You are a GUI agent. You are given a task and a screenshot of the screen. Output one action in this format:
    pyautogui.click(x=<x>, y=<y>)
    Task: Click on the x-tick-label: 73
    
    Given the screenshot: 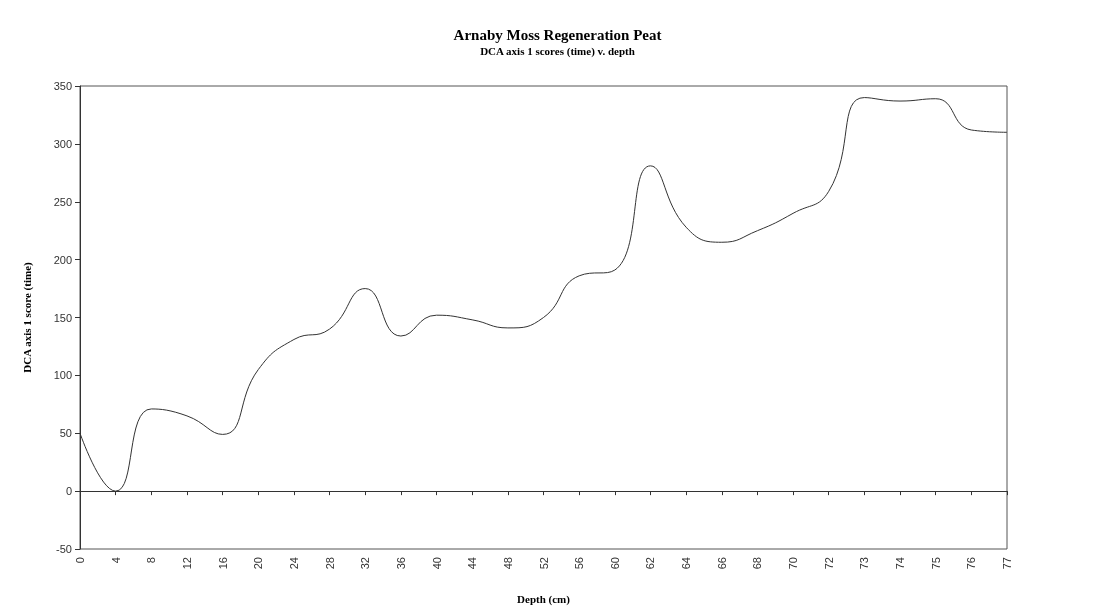 What is the action you would take?
    pyautogui.click(x=864, y=563)
    